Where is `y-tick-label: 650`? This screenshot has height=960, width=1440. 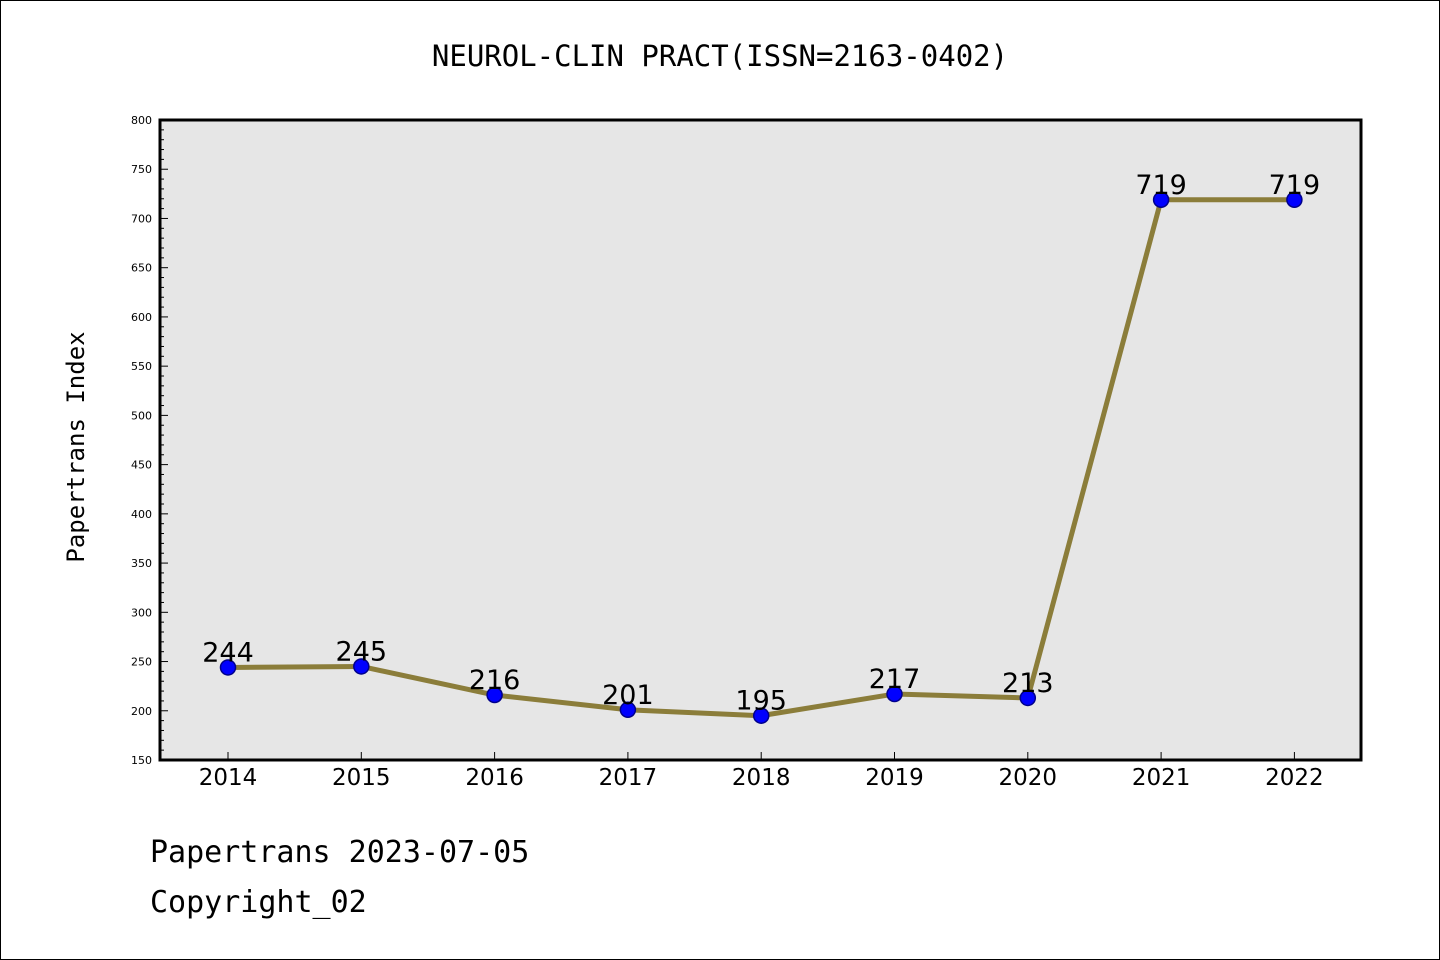
y-tick-label: 650 is located at coordinates (141, 268).